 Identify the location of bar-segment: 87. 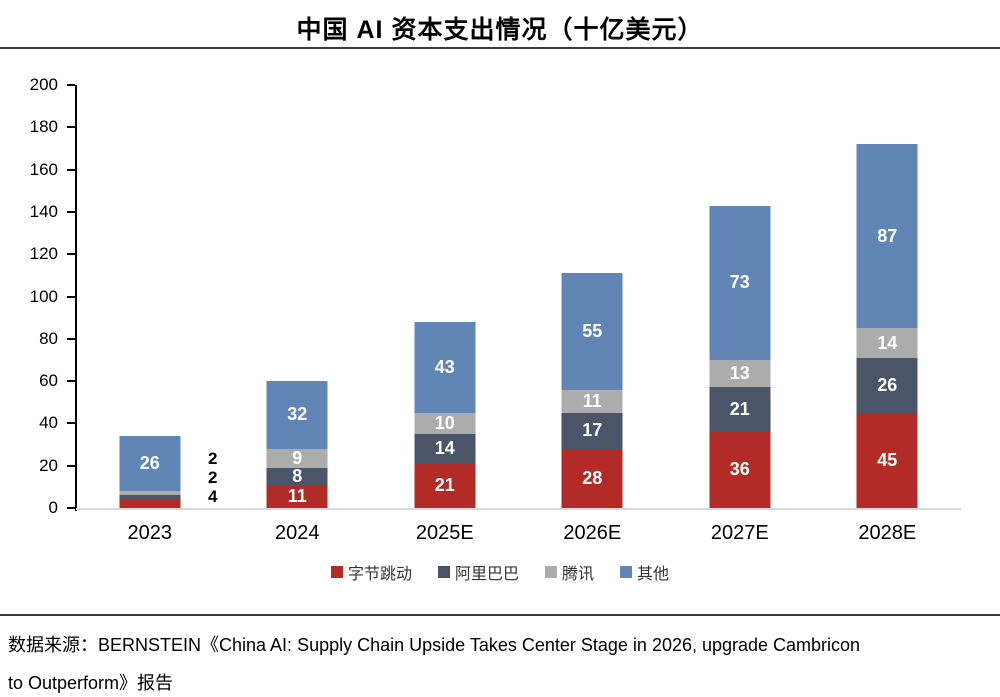
(887, 236).